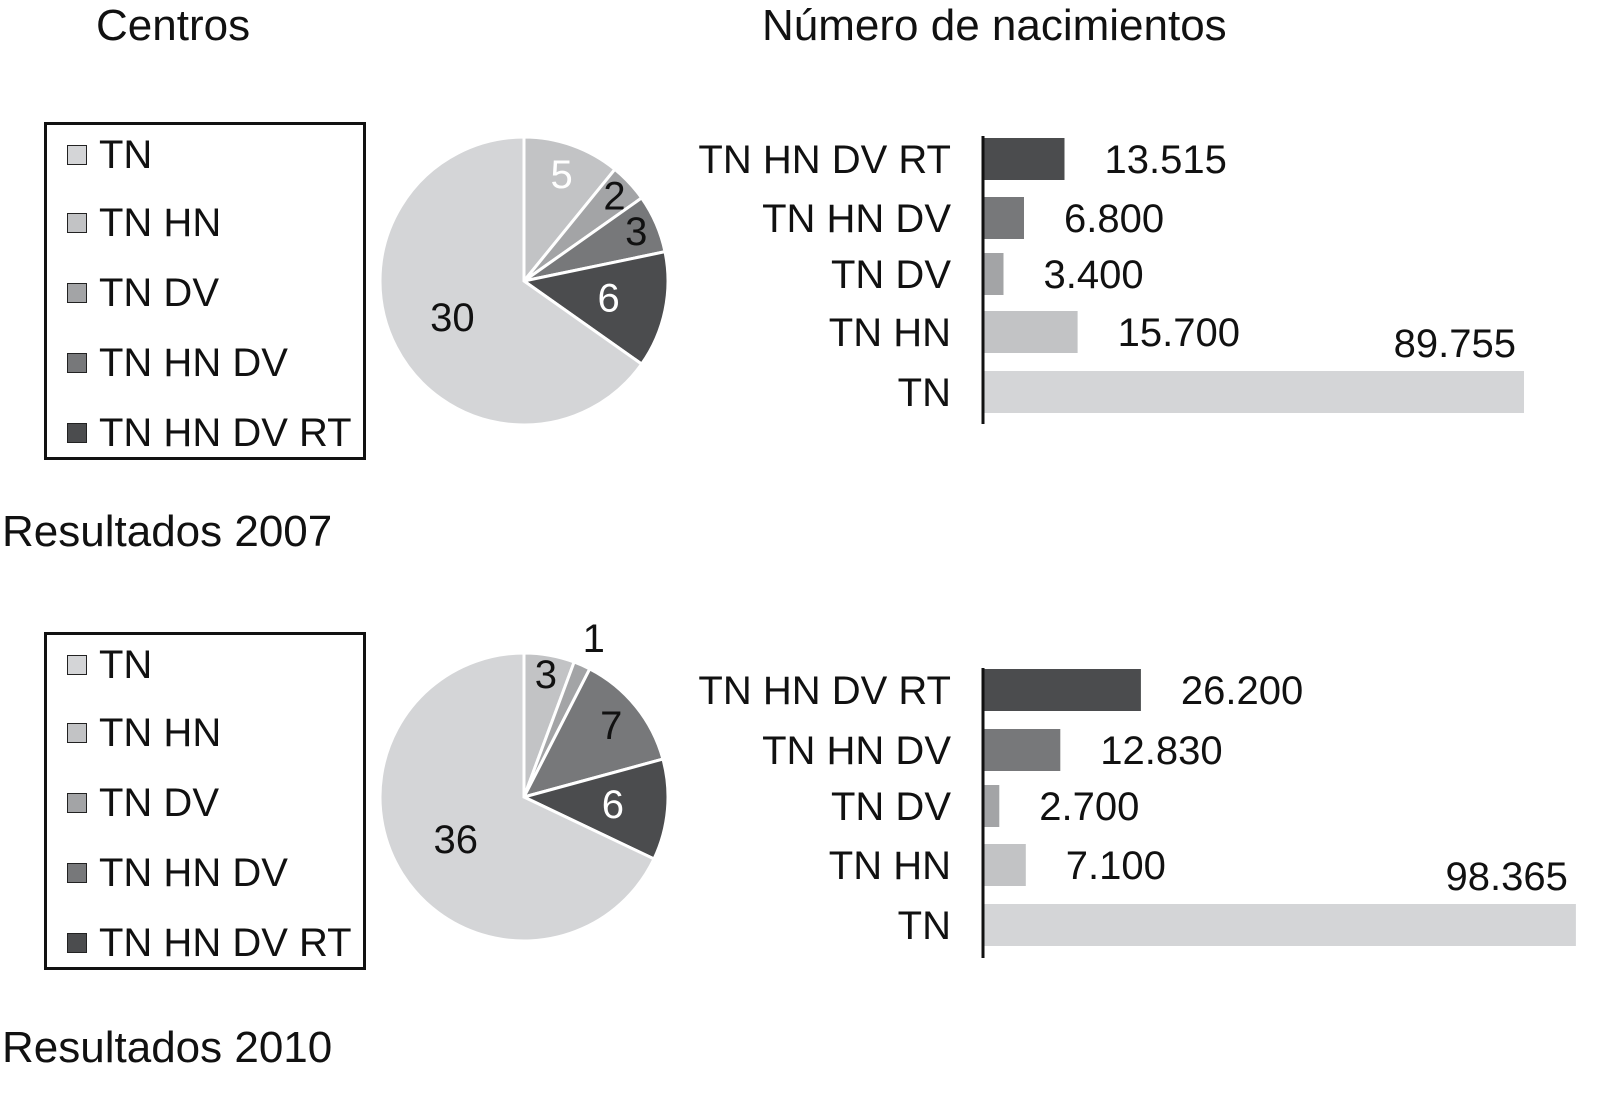 Image resolution: width=1601 pixels, height=1096 pixels. Describe the element at coordinates (456, 840) in the screenshot. I see `pie-value-label: 36` at that location.